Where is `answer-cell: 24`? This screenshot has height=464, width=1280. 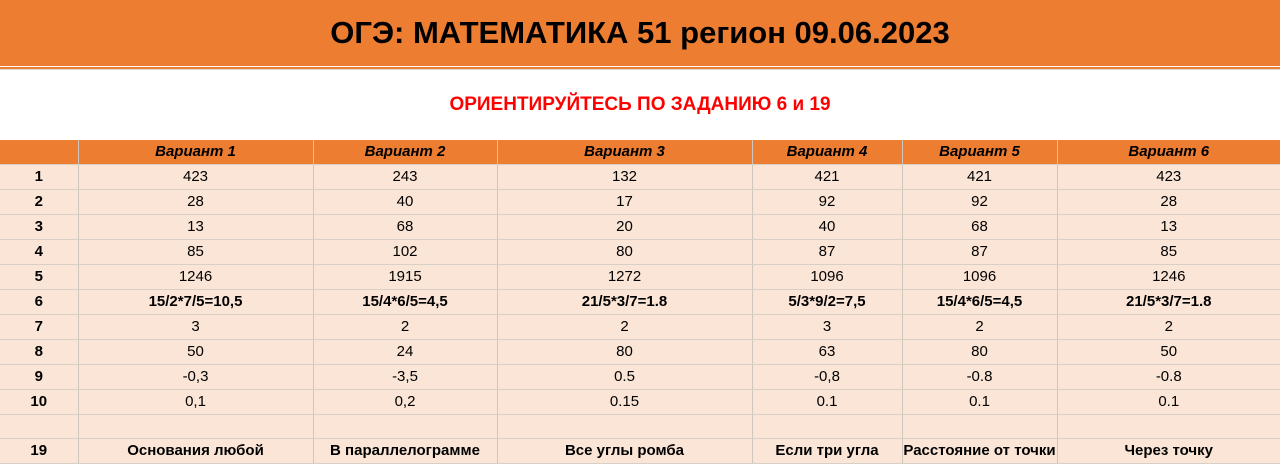
answer-cell: 24 is located at coordinates (405, 352).